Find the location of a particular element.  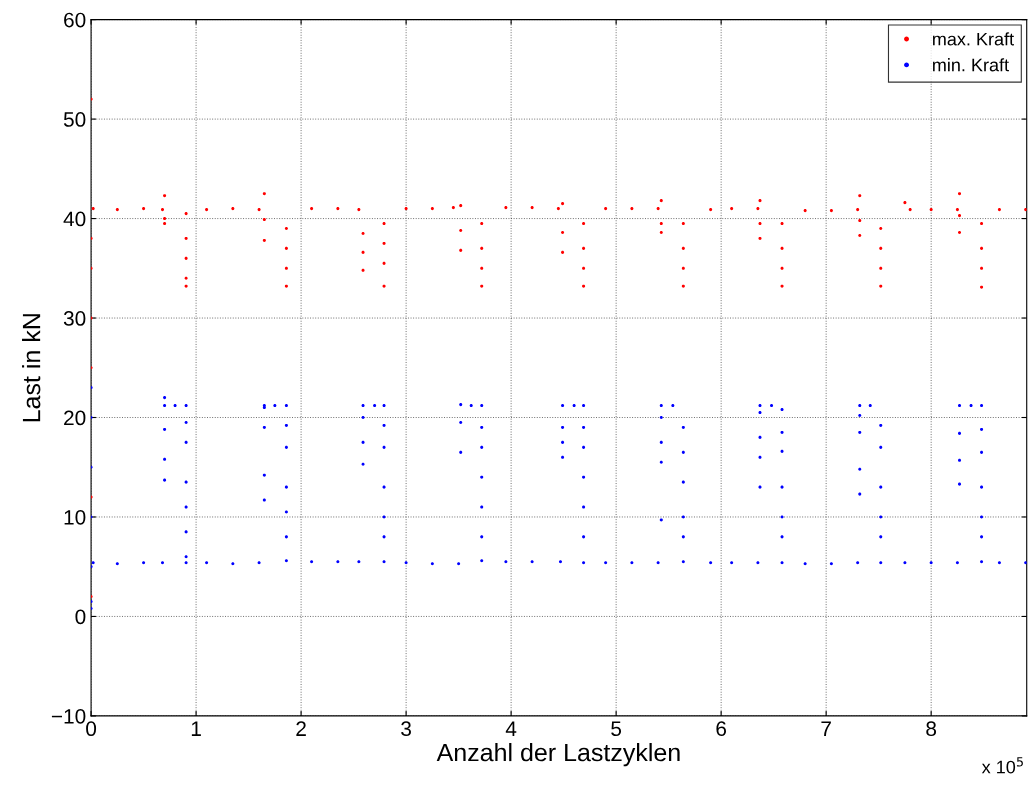

y-tick-label: 10 is located at coordinates (75, 517).